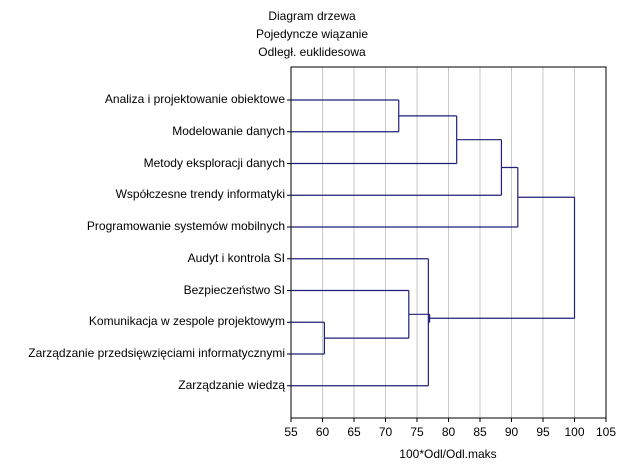  I want to click on x-tick-label: 80, so click(448, 432).